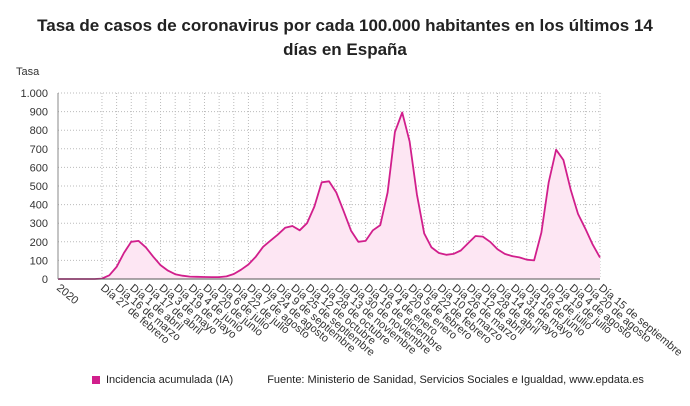 The width and height of the screenshot is (690, 406). Describe the element at coordinates (28, 72) in the screenshot. I see `y-axis-title: Tasa` at that location.